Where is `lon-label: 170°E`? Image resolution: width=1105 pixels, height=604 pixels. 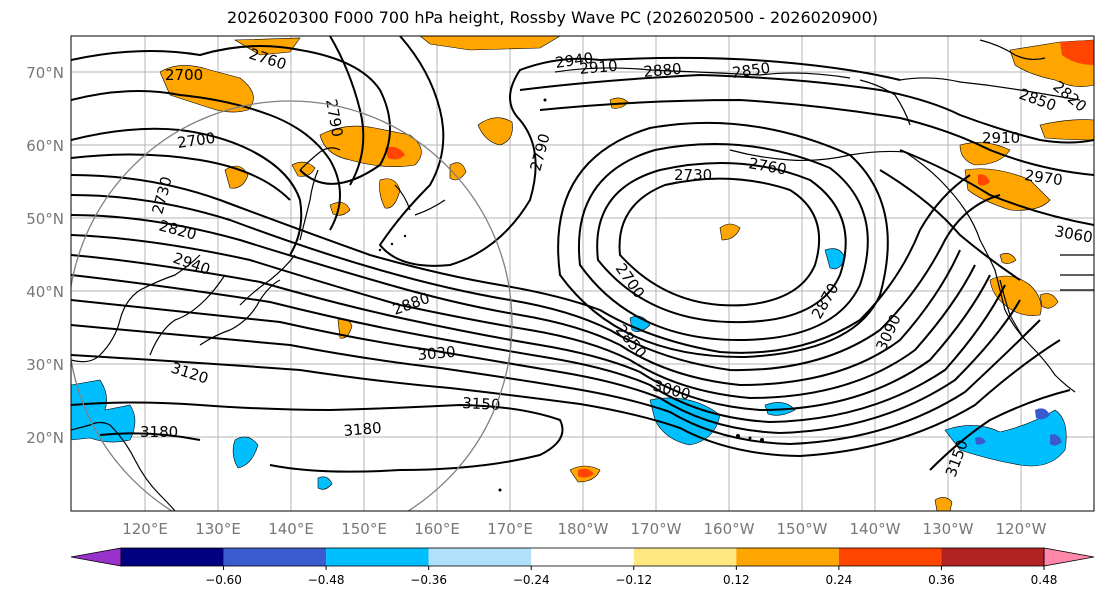
lon-label: 170°E is located at coordinates (510, 529).